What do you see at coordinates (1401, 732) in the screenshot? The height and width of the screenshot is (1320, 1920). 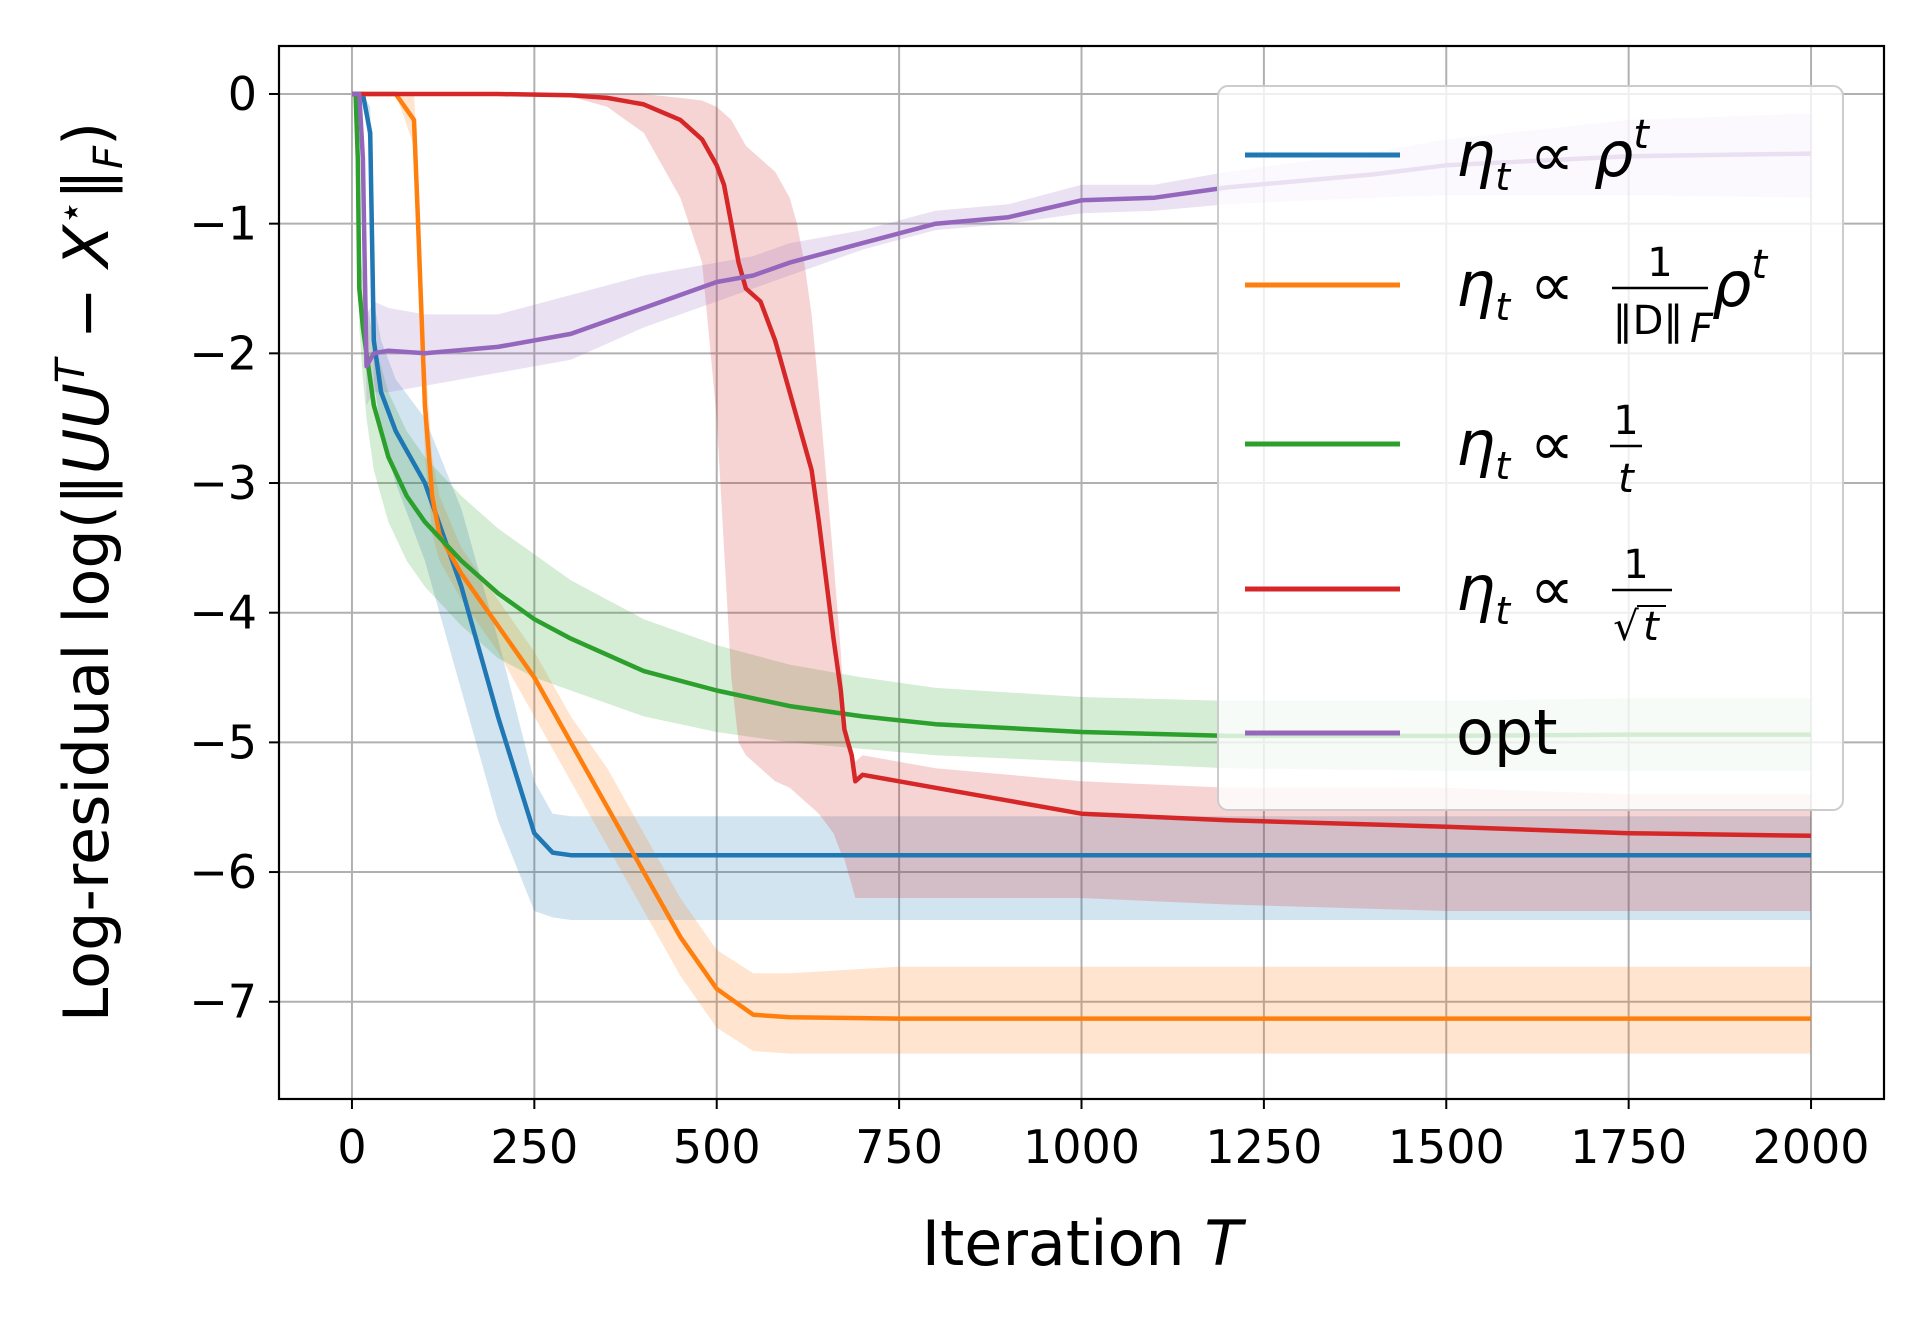 I see `legend-entry-opt: opt` at bounding box center [1401, 732].